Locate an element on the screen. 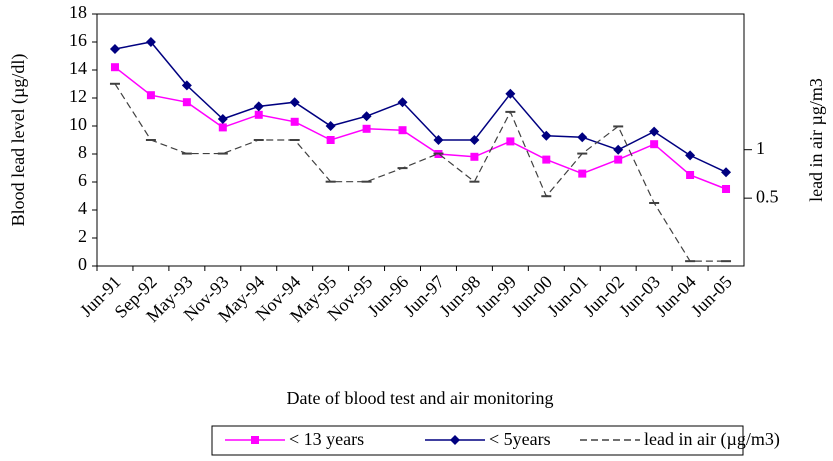 This screenshot has width=833, height=461. y-tick-label: 12 is located at coordinates (78, 96).